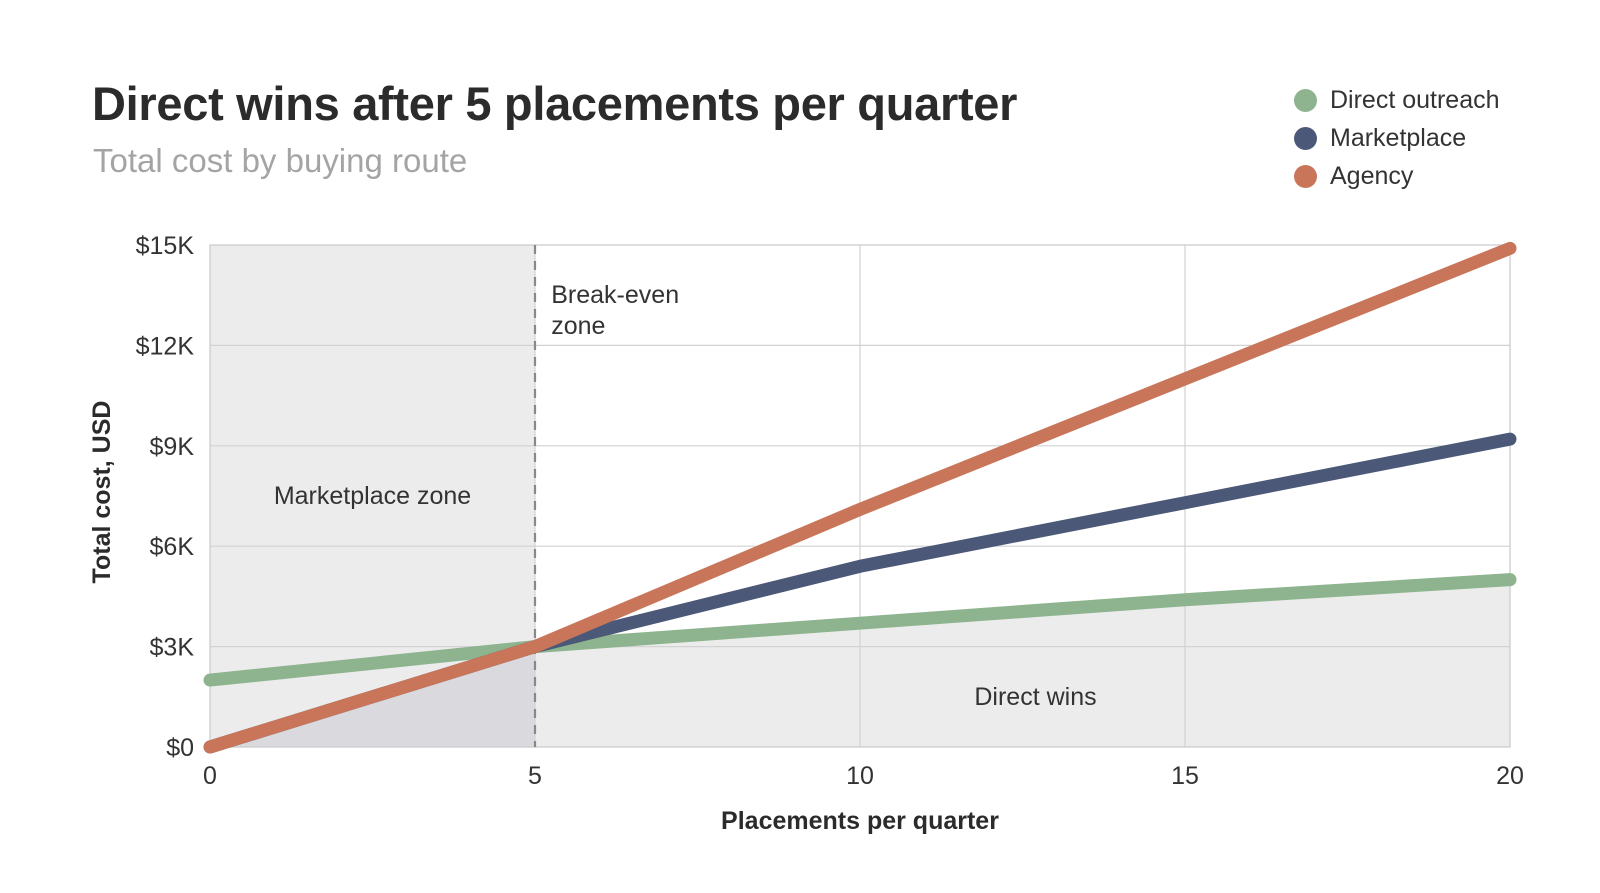 This screenshot has width=1600, height=893. Describe the element at coordinates (1510, 776) in the screenshot. I see `x-tick-label: 20` at that location.